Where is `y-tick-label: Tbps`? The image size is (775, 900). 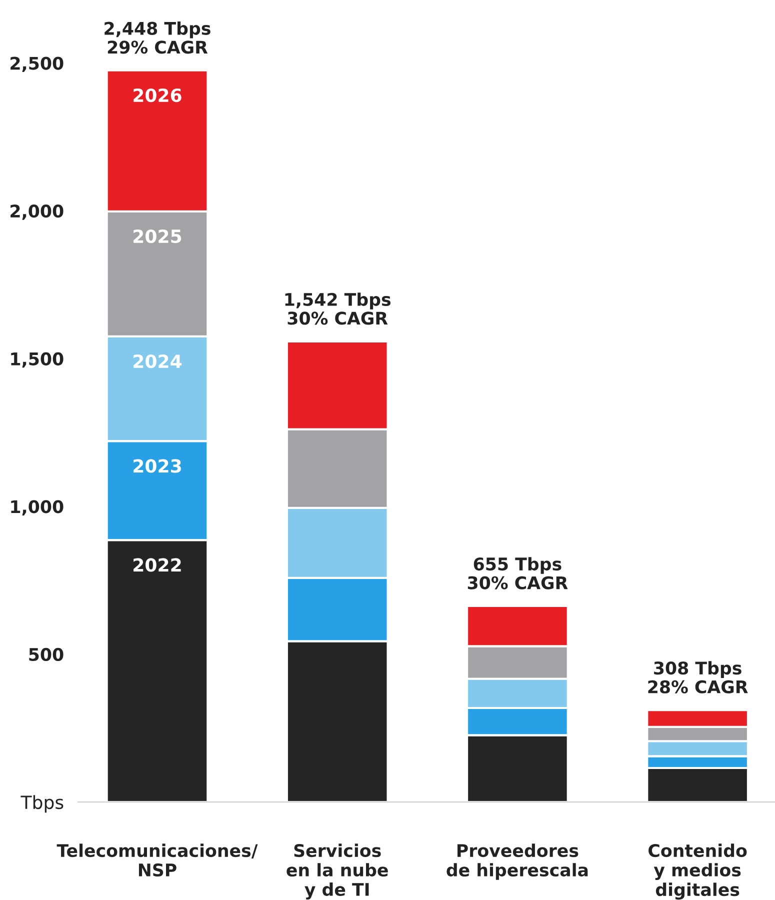 y-tick-label: Tbps is located at coordinates (42, 804).